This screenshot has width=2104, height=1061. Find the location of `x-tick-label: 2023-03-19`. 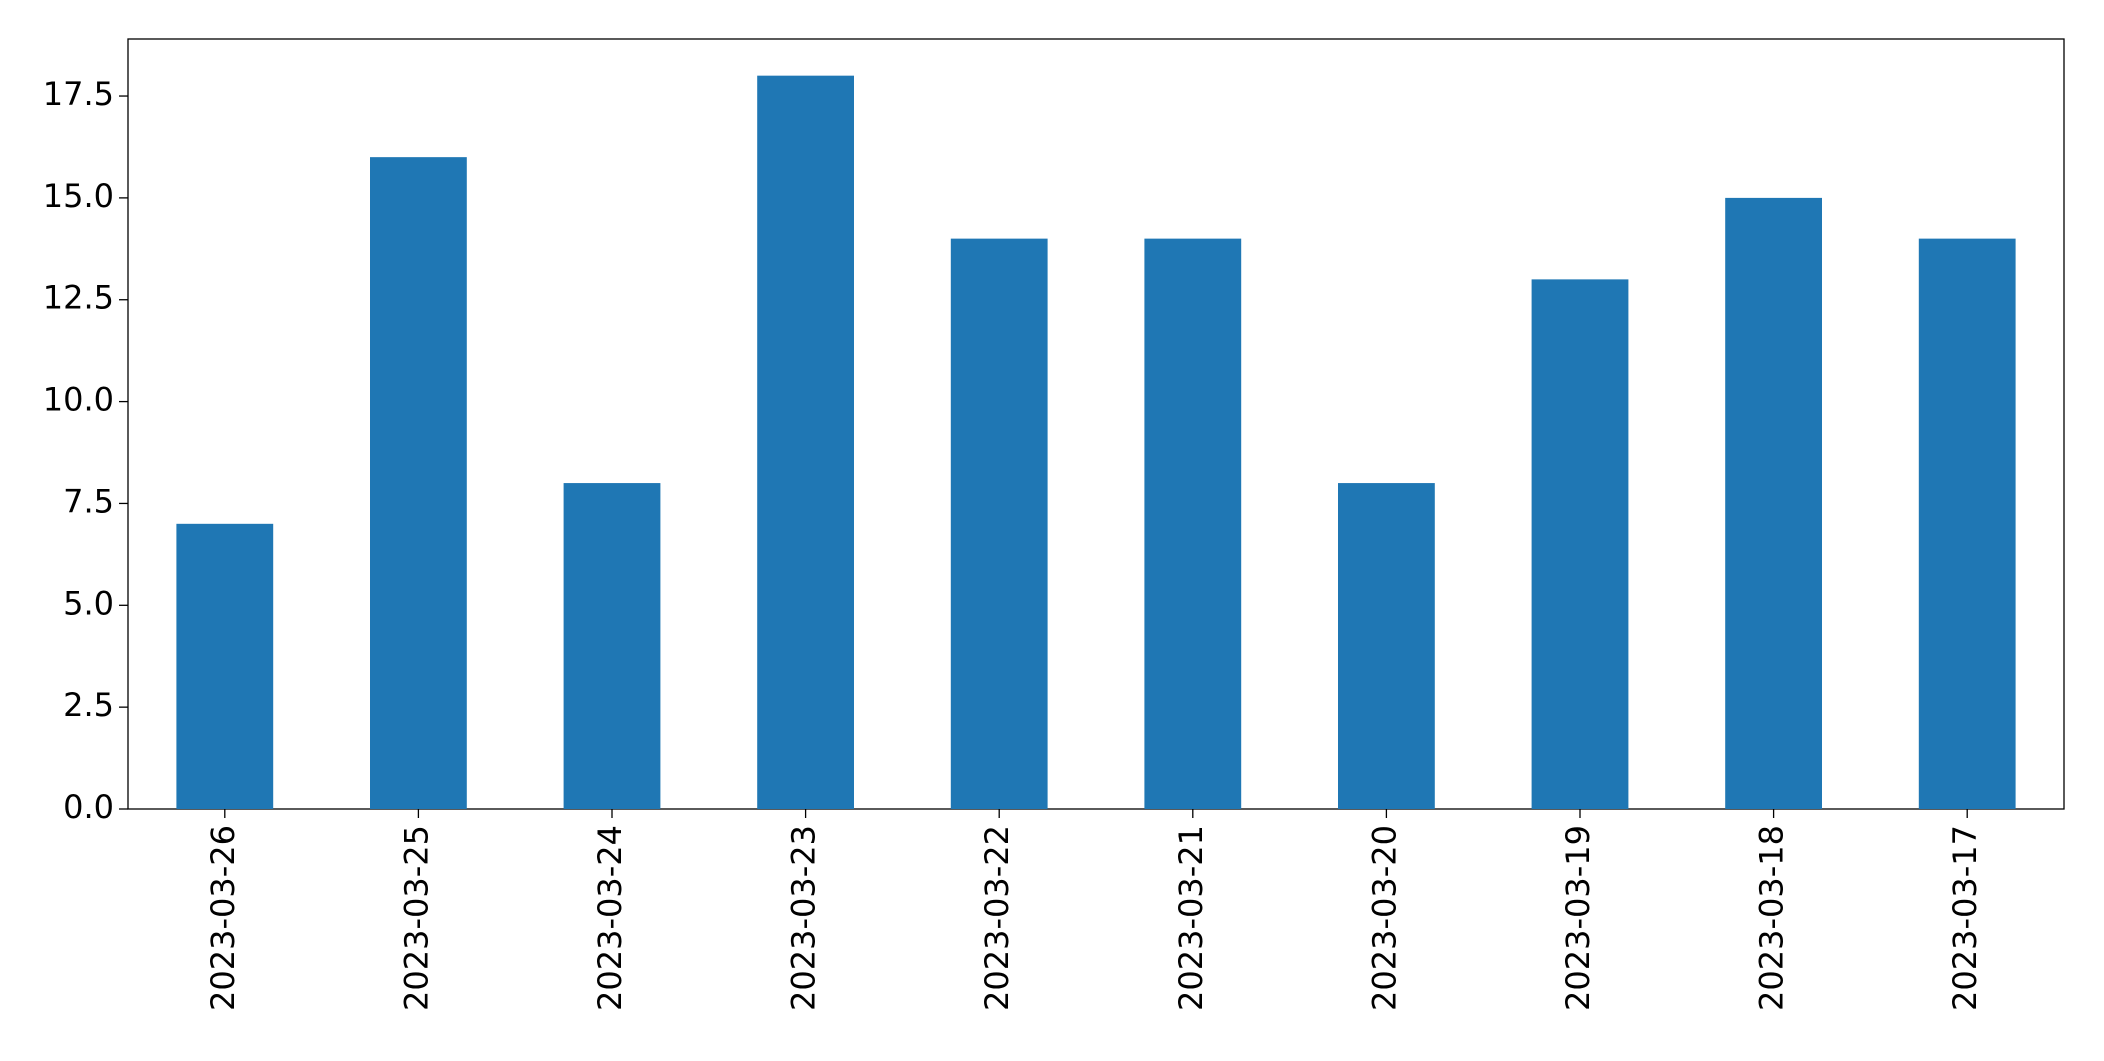

x-tick-label: 2023-03-19 is located at coordinates (1578, 918).